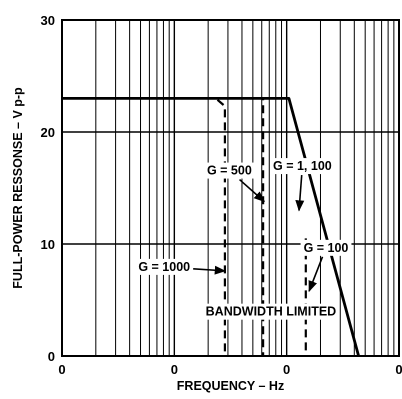 Image resolution: width=402 pixels, height=399 pixels. Describe the element at coordinates (48, 132) in the screenshot. I see `y-tick-label: 20` at that location.